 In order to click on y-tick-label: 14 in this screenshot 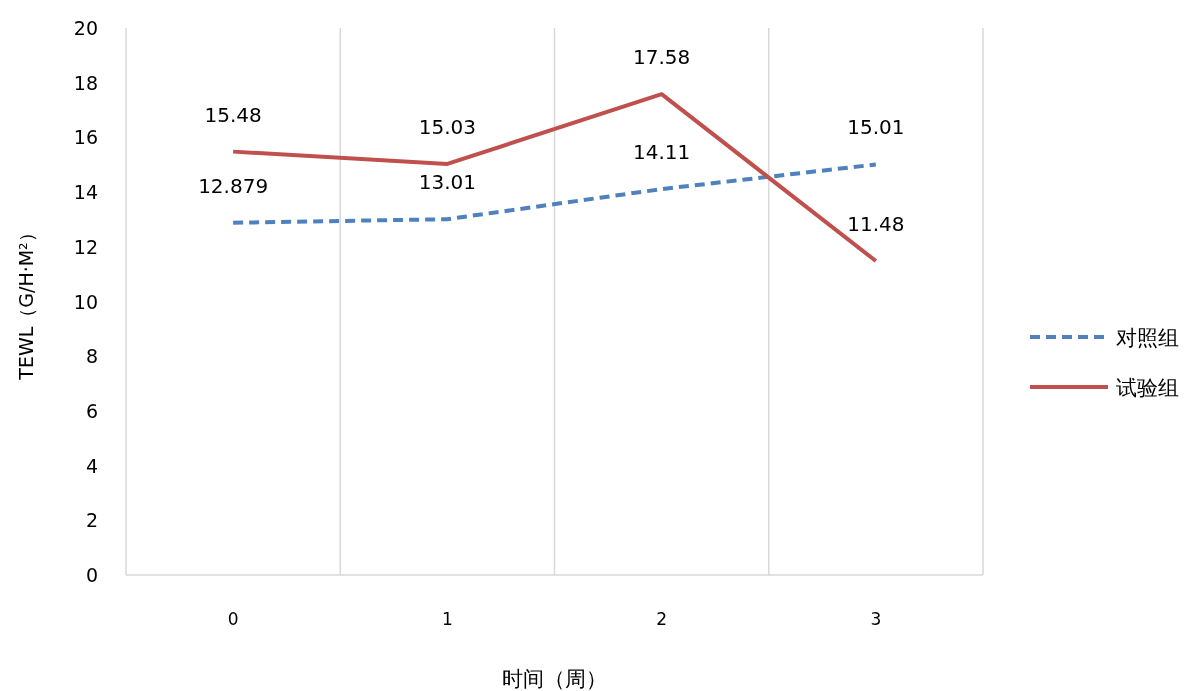, I will do `click(85, 192)`.